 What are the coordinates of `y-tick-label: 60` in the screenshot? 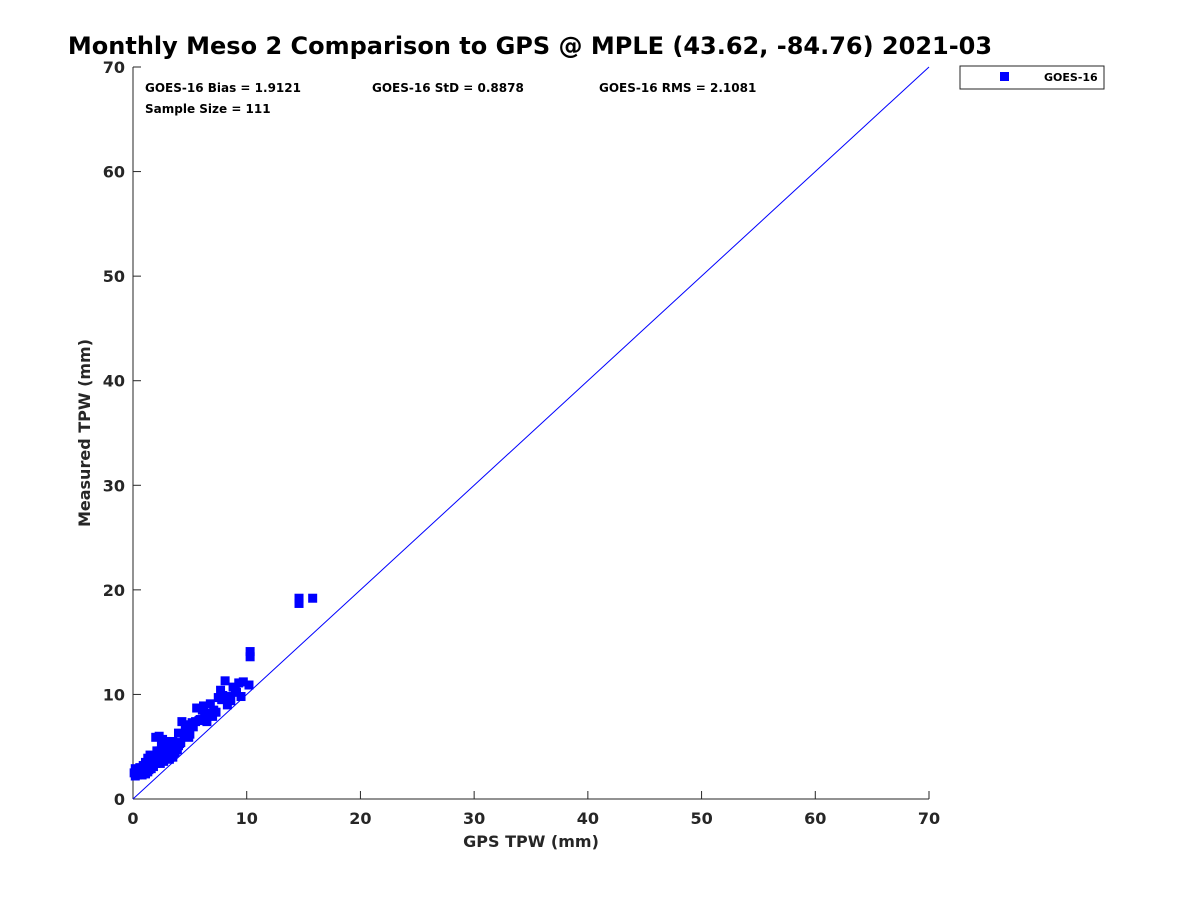 It's located at (114, 172).